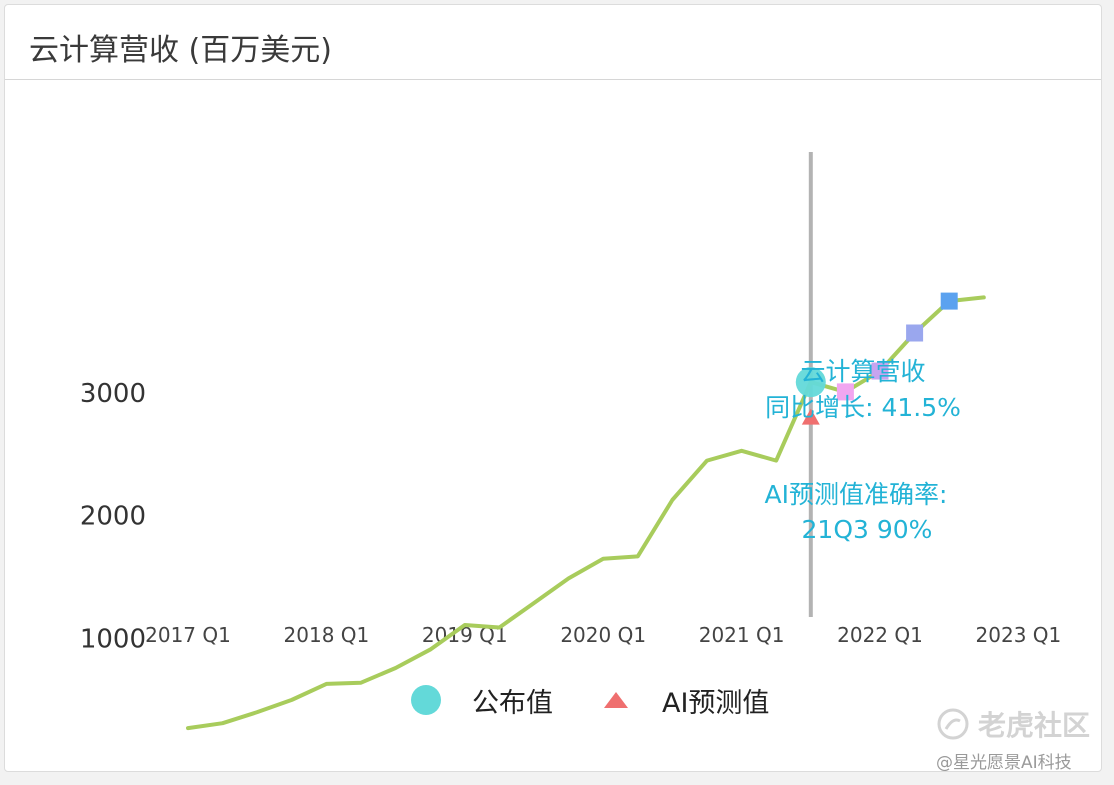 The image size is (1114, 785). Describe the element at coordinates (113, 517) in the screenshot. I see `y-tick-label: 2000` at that location.